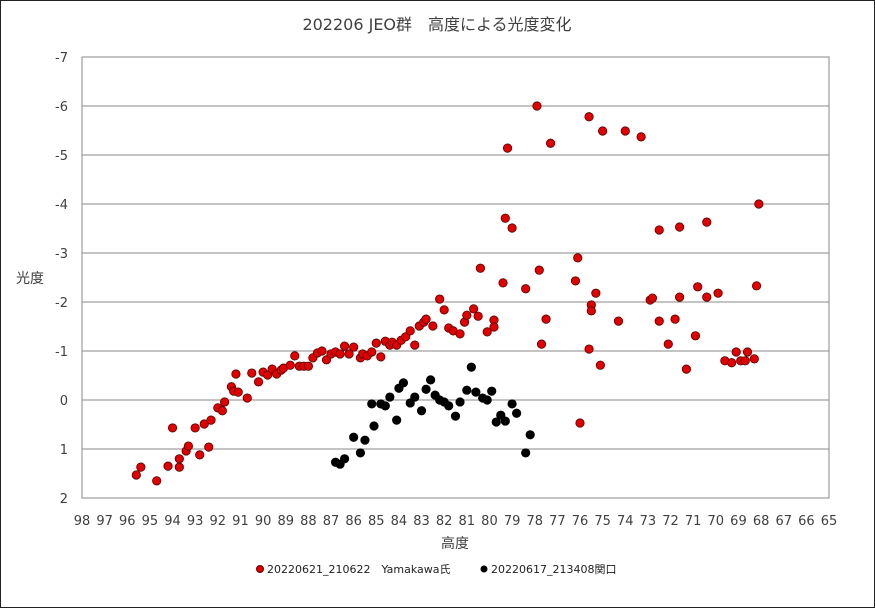 This screenshot has height=608, width=875. I want to click on x-tick-label: 98, so click(82, 521).